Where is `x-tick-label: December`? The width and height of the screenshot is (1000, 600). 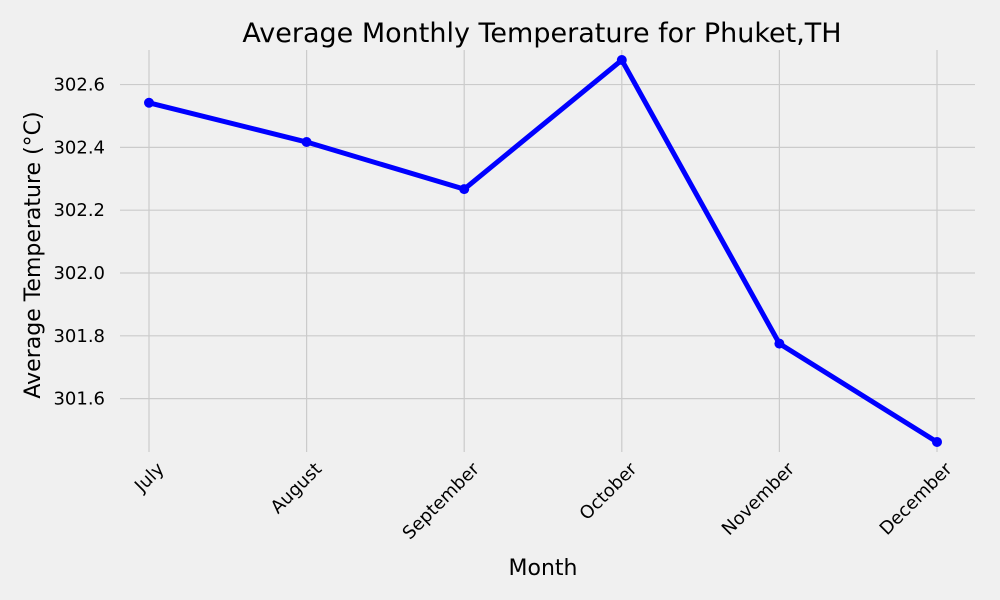
x-tick-label: December is located at coordinates (916, 498).